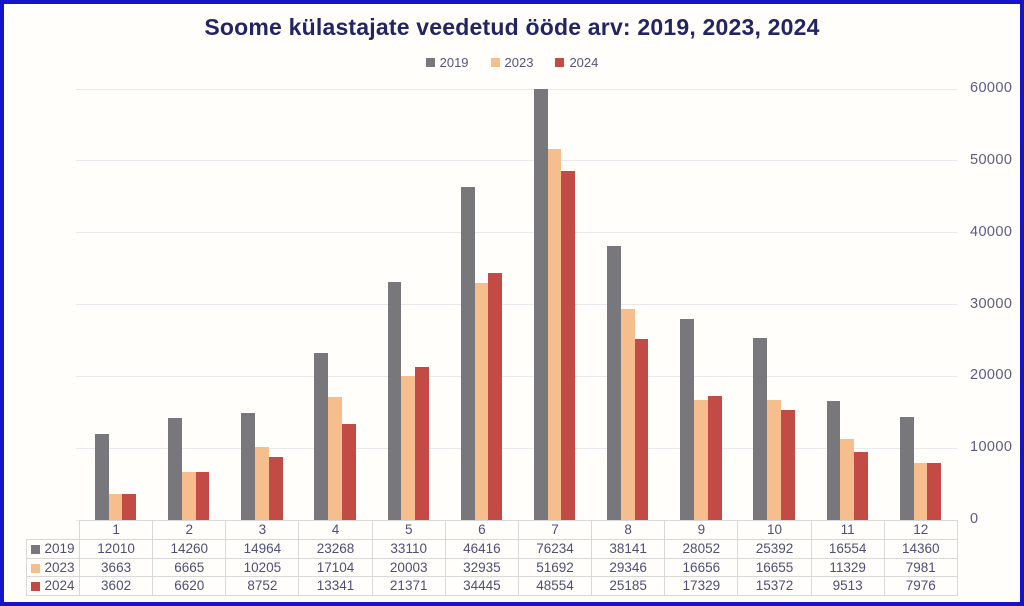 Image resolution: width=1024 pixels, height=606 pixels. I want to click on month-header-5: 5, so click(408, 530).